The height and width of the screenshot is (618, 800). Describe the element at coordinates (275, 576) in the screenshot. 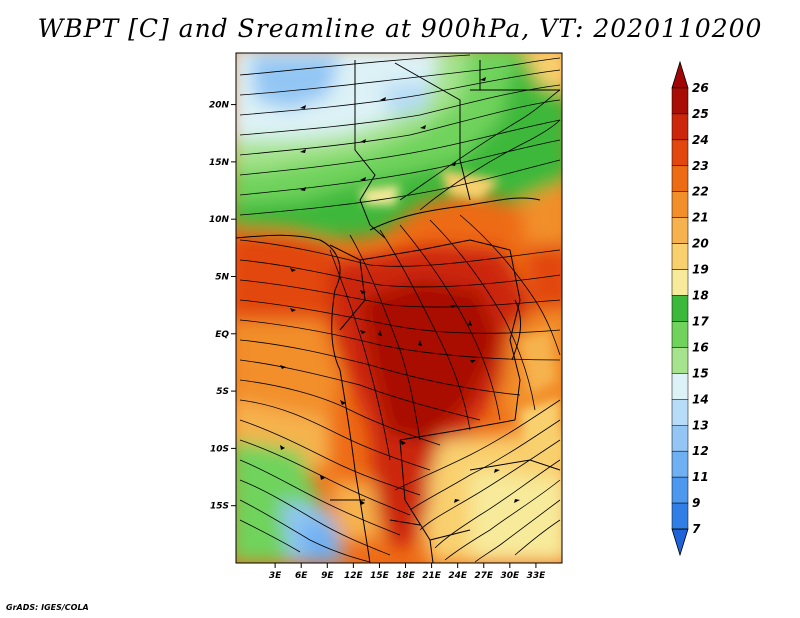

I see `lon-tick-label: 3E` at that location.